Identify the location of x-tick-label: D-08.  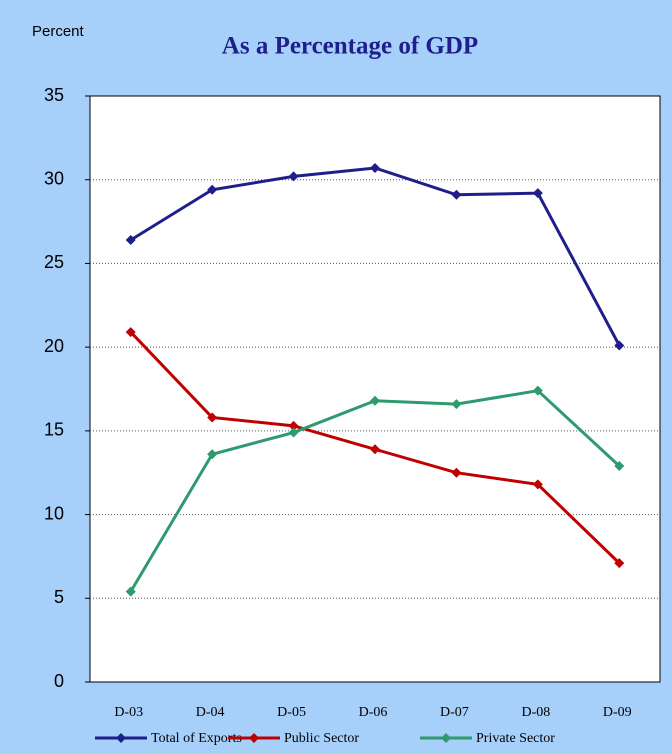
(535, 712).